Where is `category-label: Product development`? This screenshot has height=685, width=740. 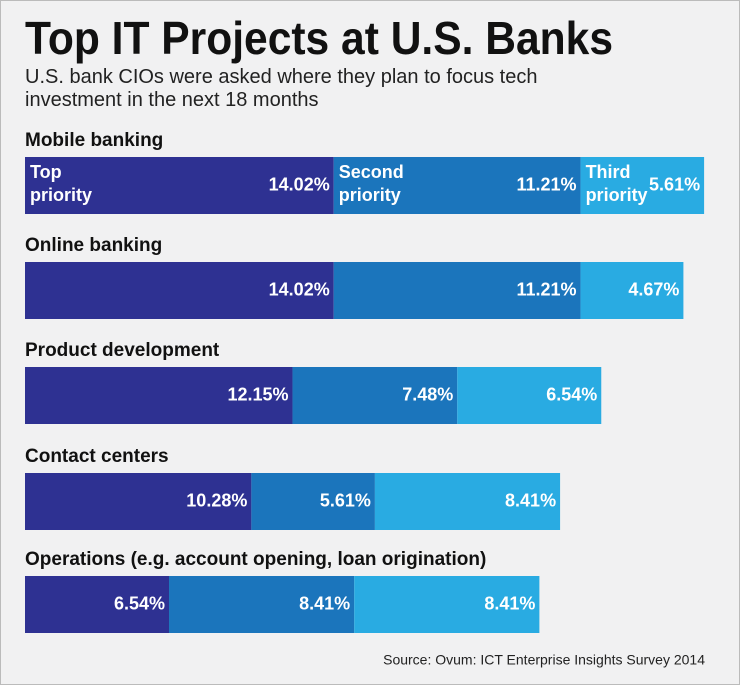 category-label: Product development is located at coordinates (122, 350).